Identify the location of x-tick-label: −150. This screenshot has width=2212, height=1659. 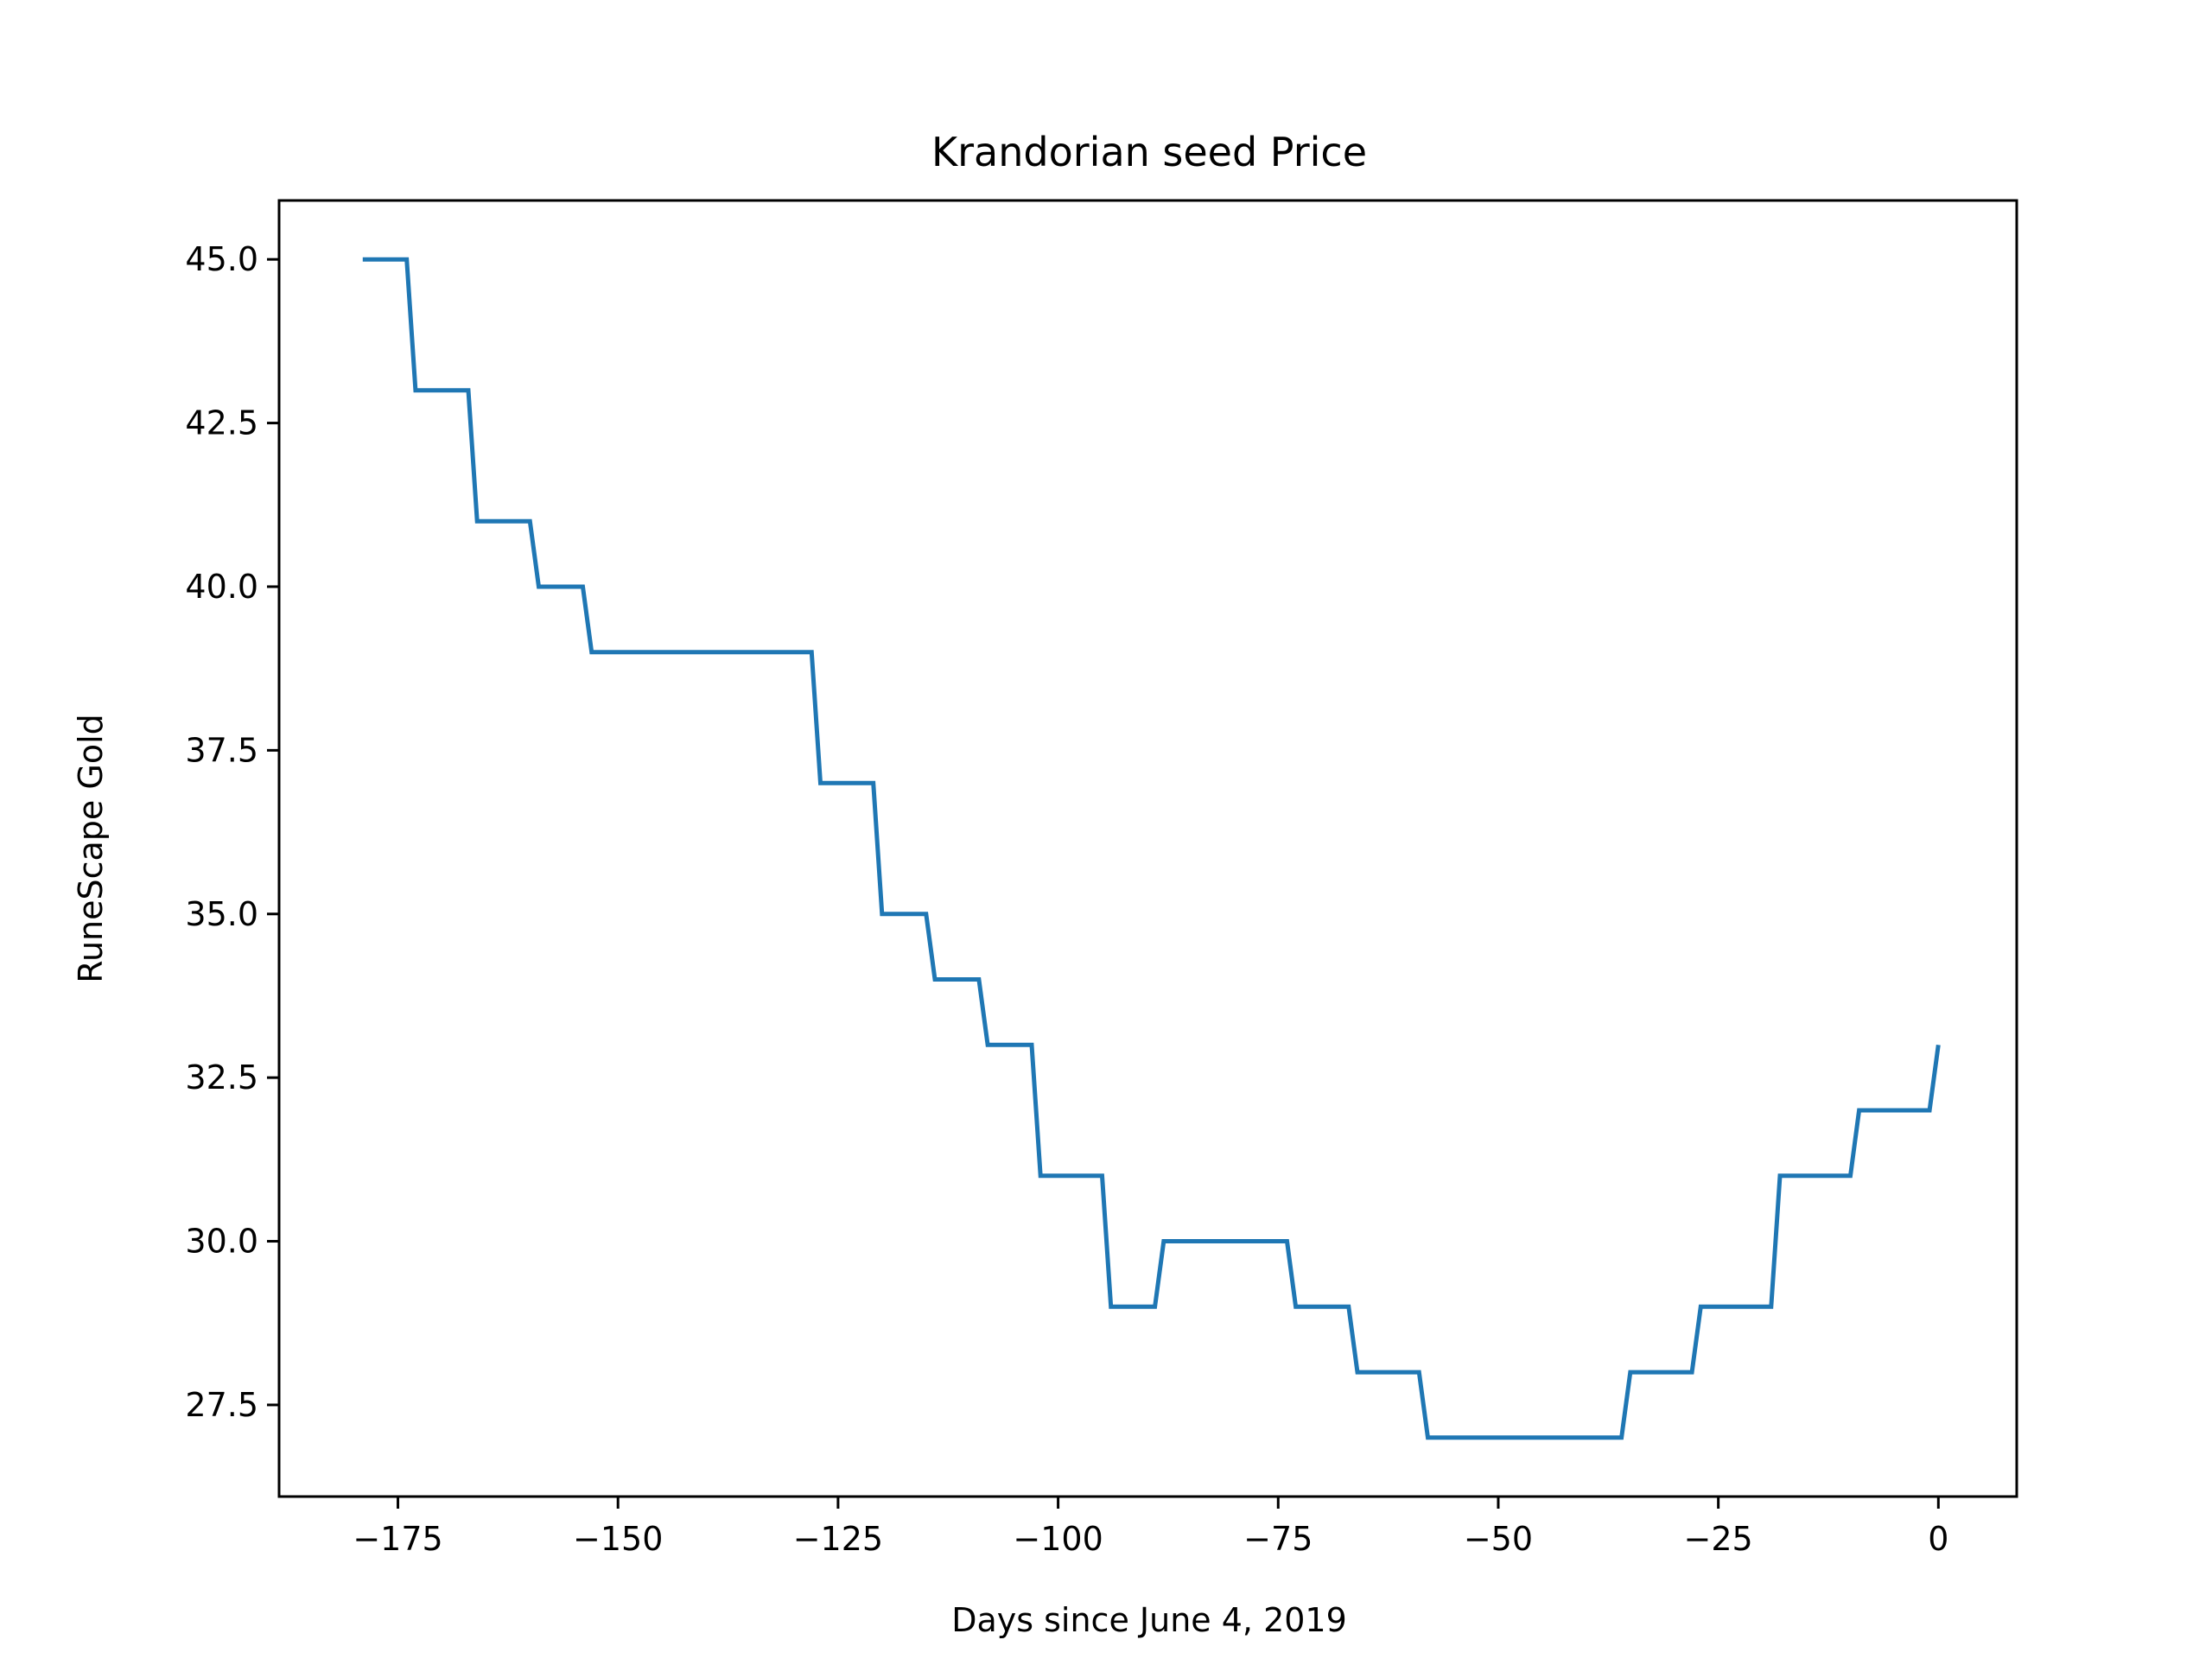
(618, 1539).